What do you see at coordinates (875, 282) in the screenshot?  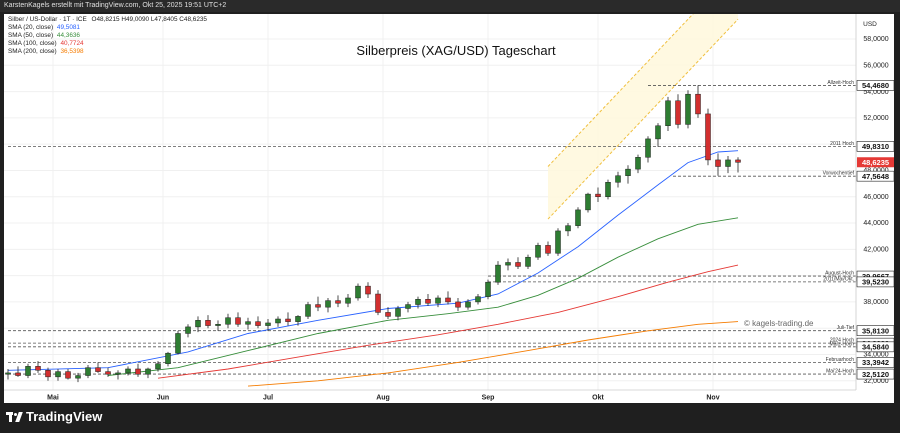 I see `level-price-label: 39,5230` at bounding box center [875, 282].